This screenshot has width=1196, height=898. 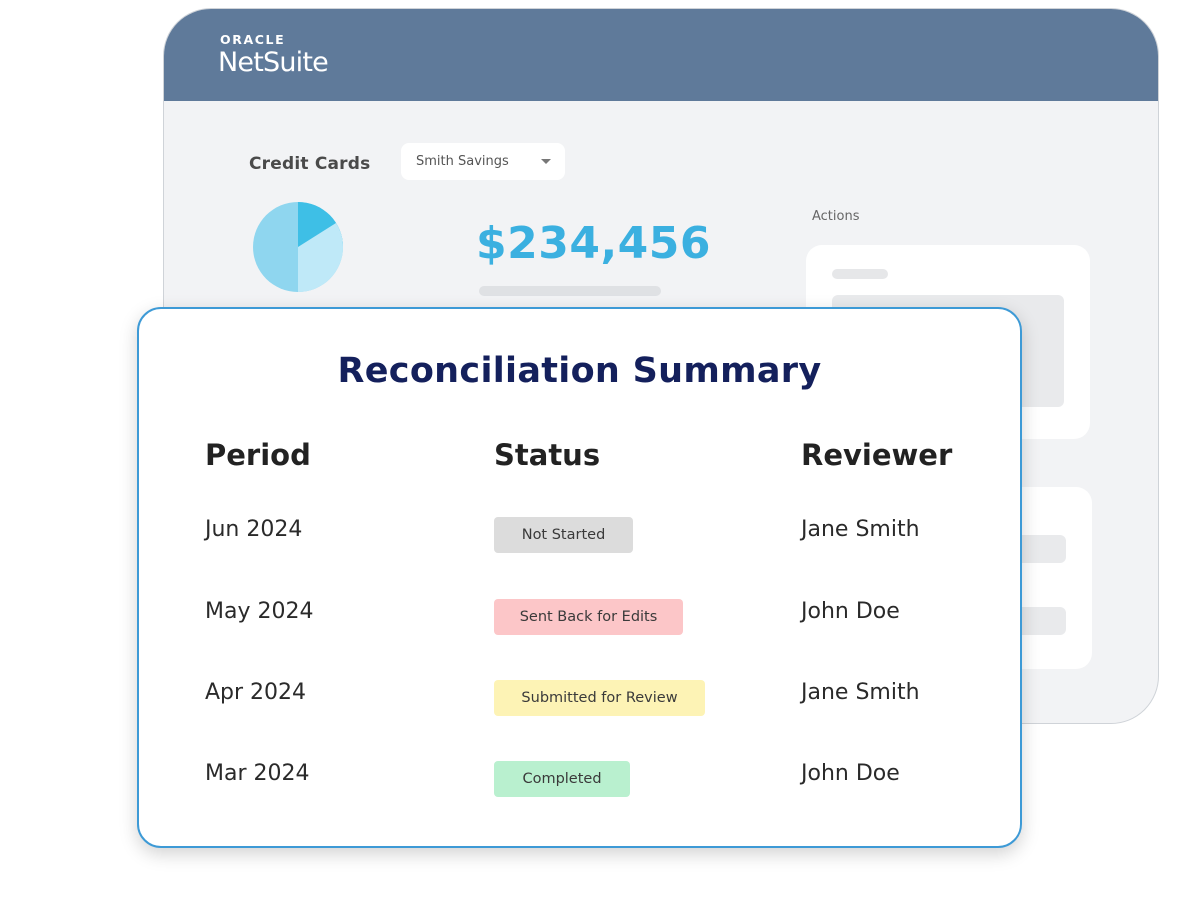 What do you see at coordinates (588, 617) in the screenshot?
I see `status-badge: Sent Back for Edits` at bounding box center [588, 617].